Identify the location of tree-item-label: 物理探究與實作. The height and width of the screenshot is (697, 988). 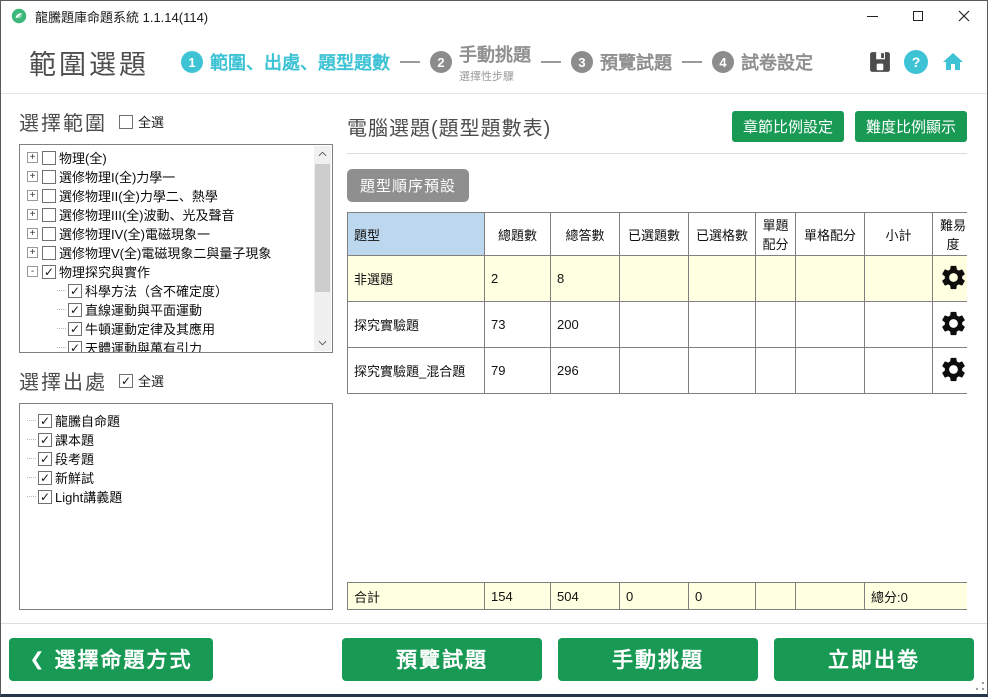
(105, 272).